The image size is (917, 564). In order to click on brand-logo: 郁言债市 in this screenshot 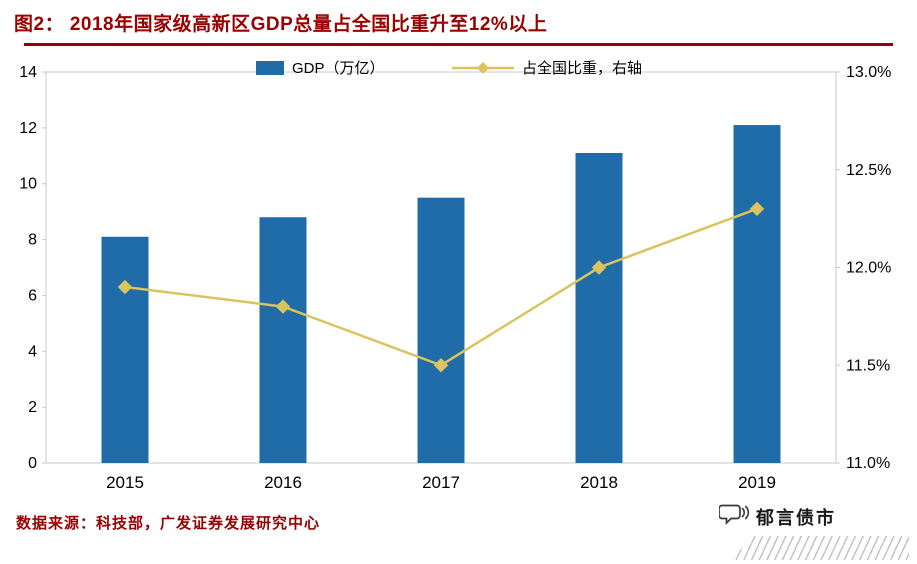, I will do `click(809, 531)`.